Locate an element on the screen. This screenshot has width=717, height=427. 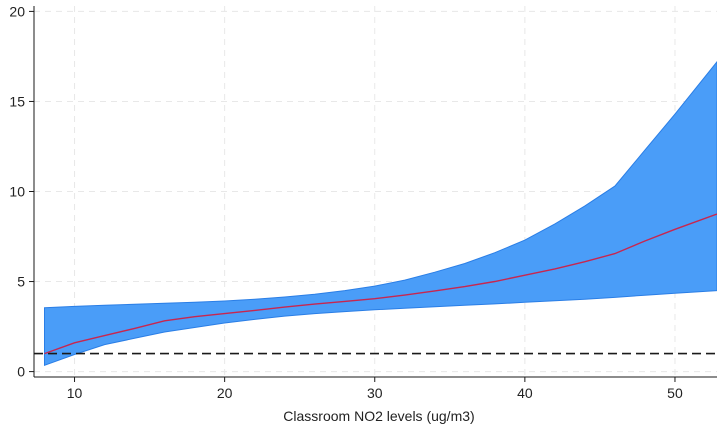
x-tick-label: 10 is located at coordinates (75, 393).